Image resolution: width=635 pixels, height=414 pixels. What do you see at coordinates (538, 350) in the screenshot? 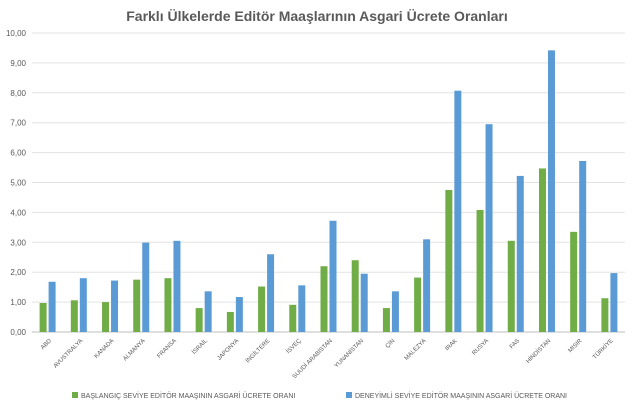
I see `x-tick-label: HİNDİSTAN` at bounding box center [538, 350].